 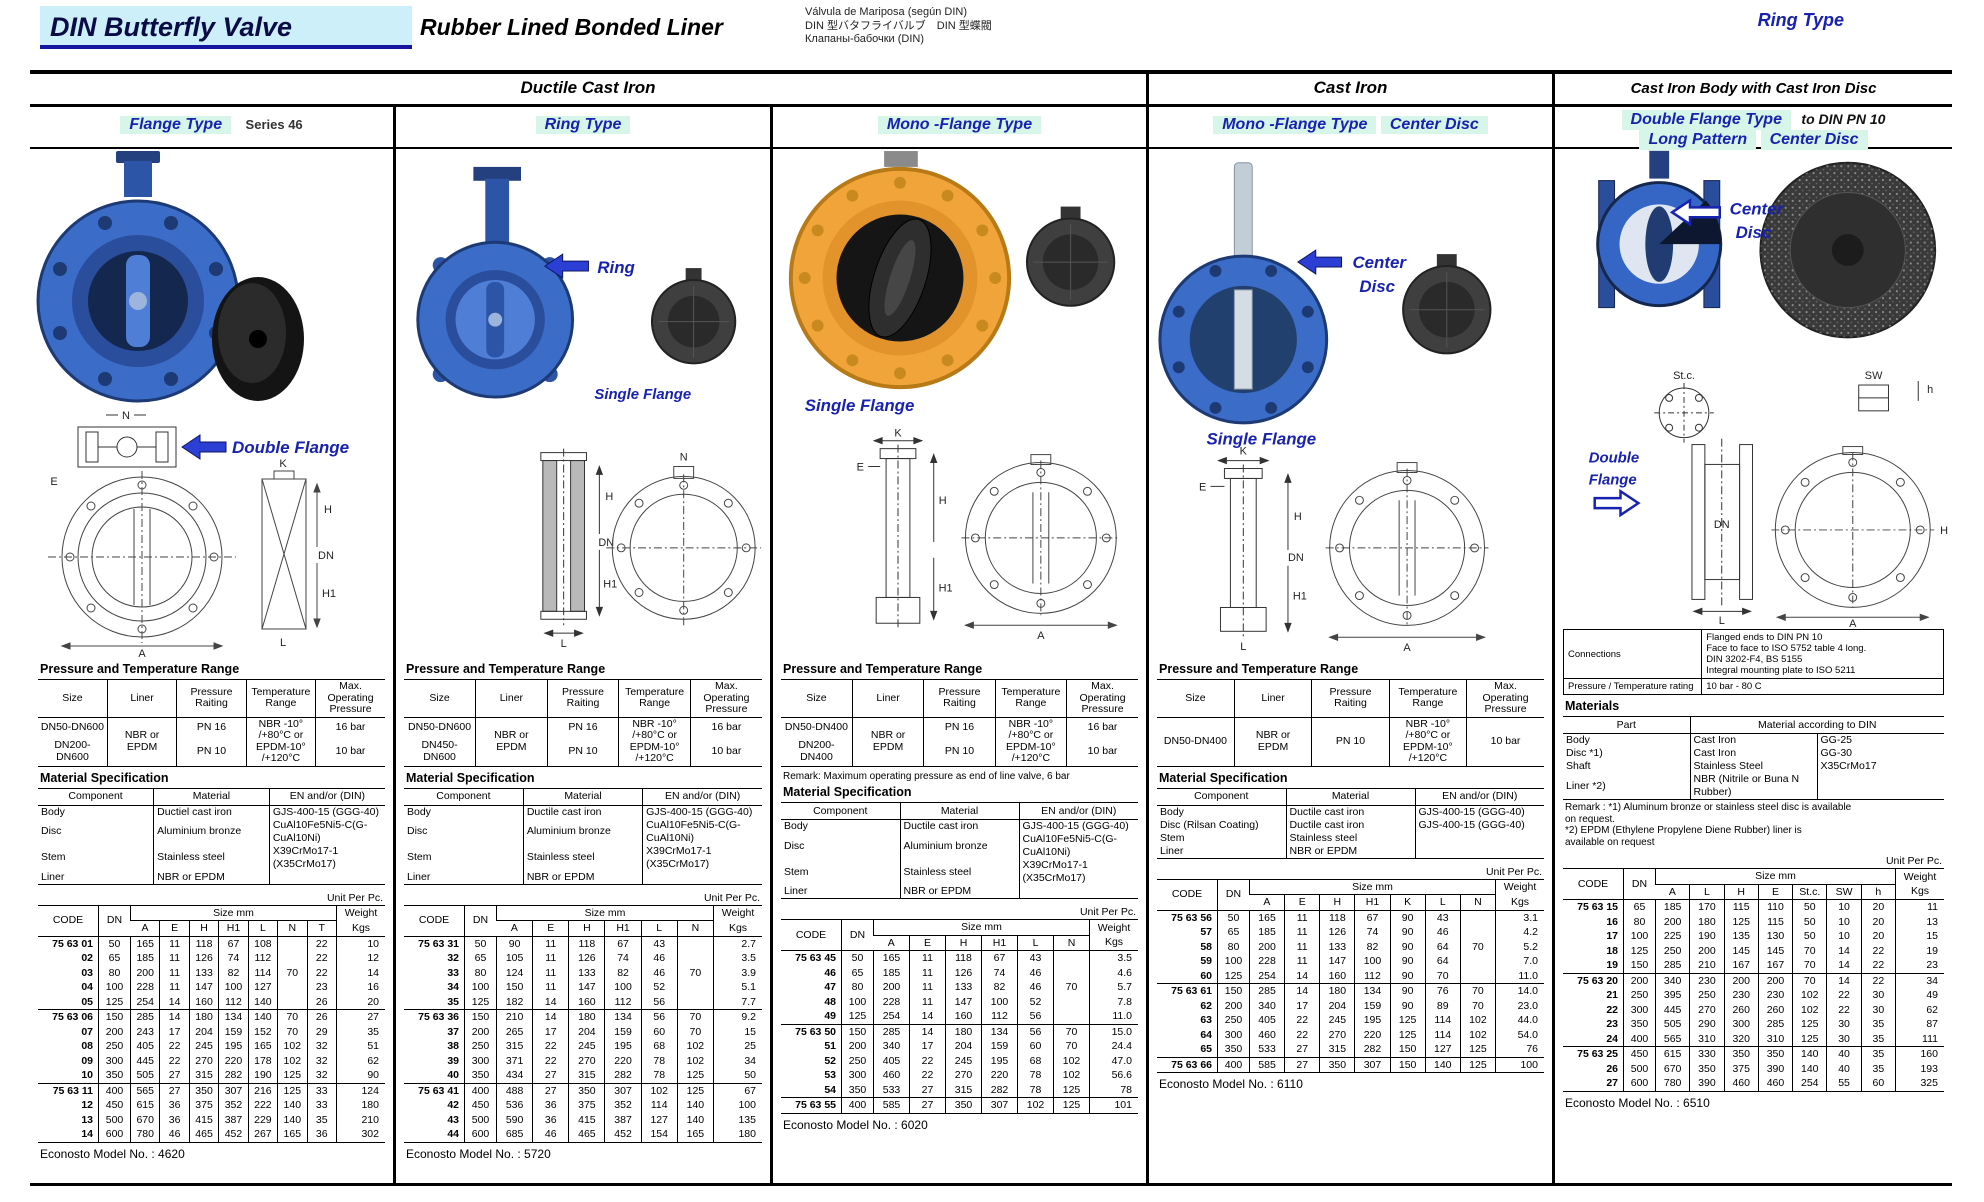 What do you see at coordinates (203, 928) in the screenshot?
I see `column-header-cell: H` at bounding box center [203, 928].